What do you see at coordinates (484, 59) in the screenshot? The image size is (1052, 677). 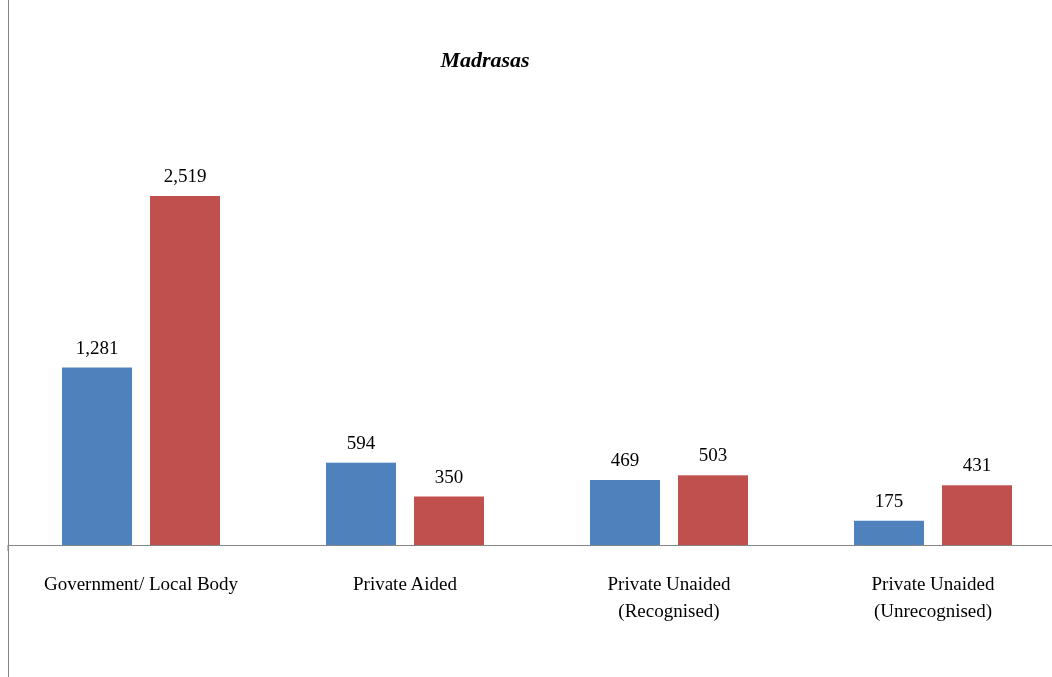 I see `chart-title: Madrasas` at bounding box center [484, 59].